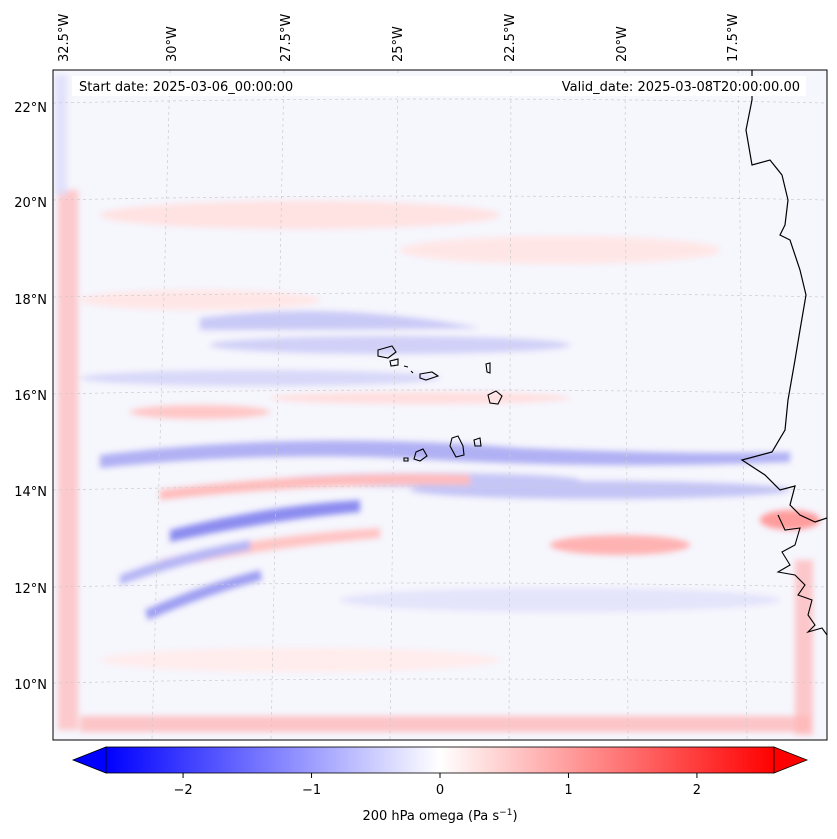  Describe the element at coordinates (64, 38) in the screenshot. I see `lon-label: 32.5°W` at that location.